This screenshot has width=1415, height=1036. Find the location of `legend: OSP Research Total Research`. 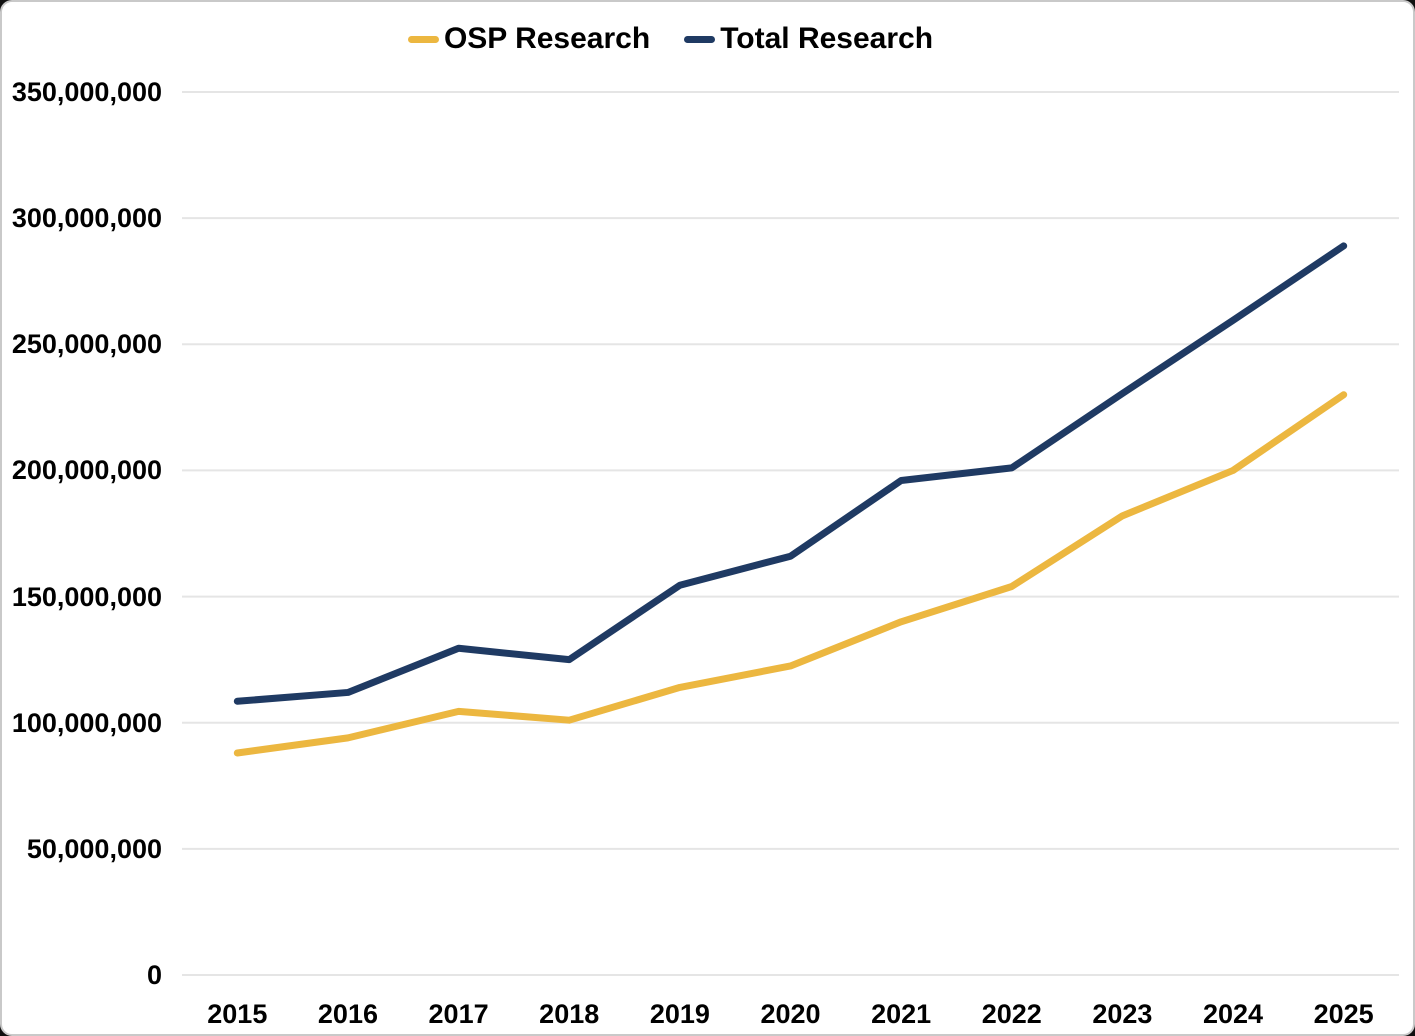

legend: OSP Research Total Research is located at coordinates (689, 39).